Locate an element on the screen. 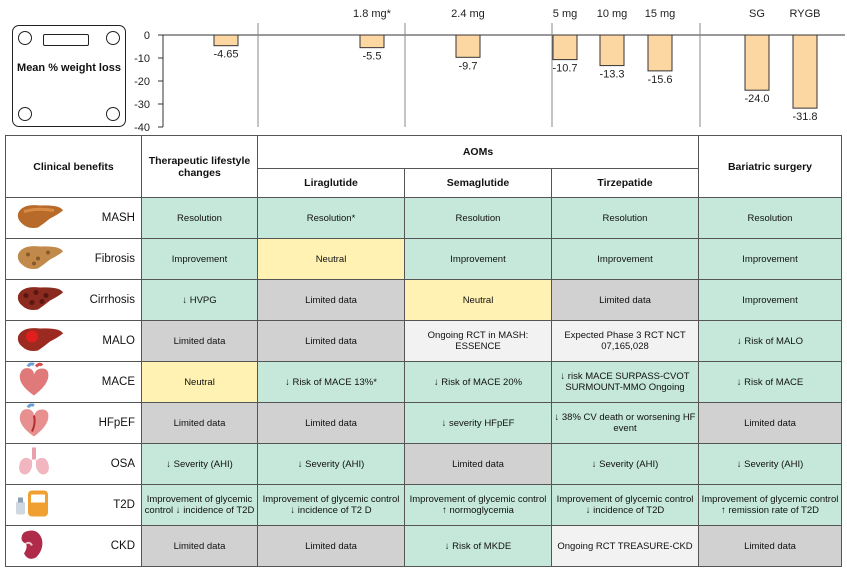  row-label-fibrosis: Fibrosis is located at coordinates (73, 259).